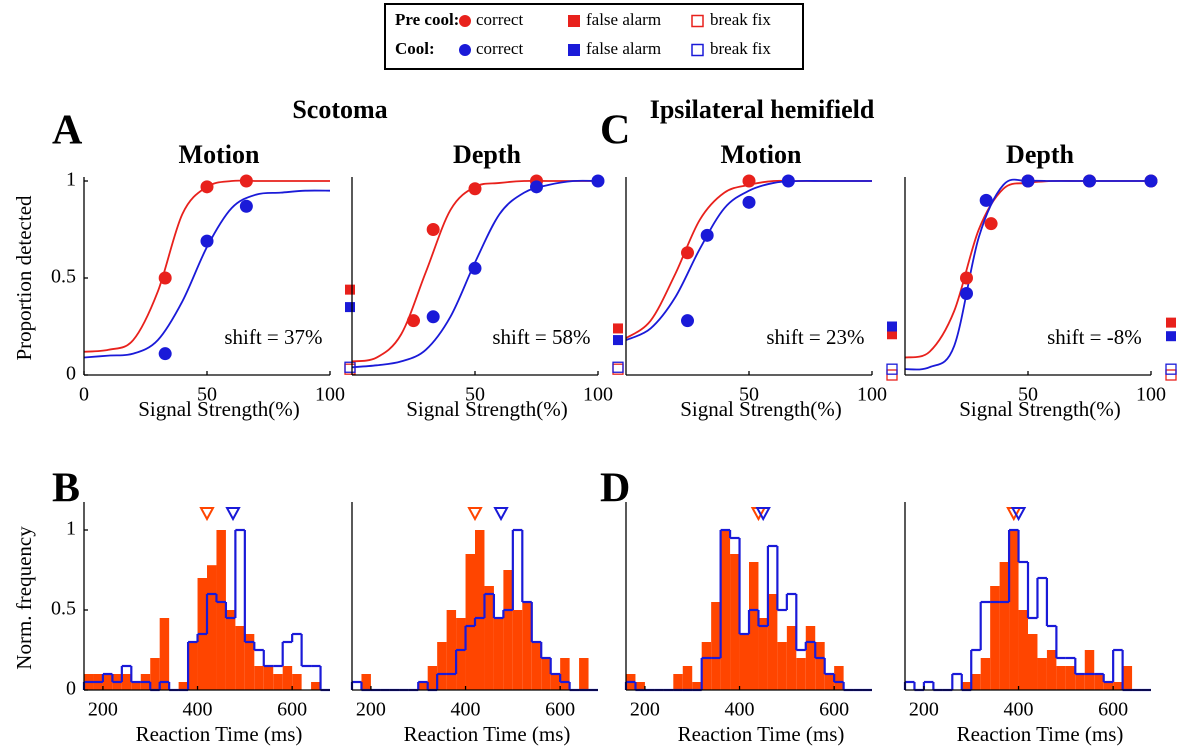 This screenshot has height=751, width=1187. What do you see at coordinates (427, 19) in the screenshot?
I see `legend-label: Pre cool:` at bounding box center [427, 19].